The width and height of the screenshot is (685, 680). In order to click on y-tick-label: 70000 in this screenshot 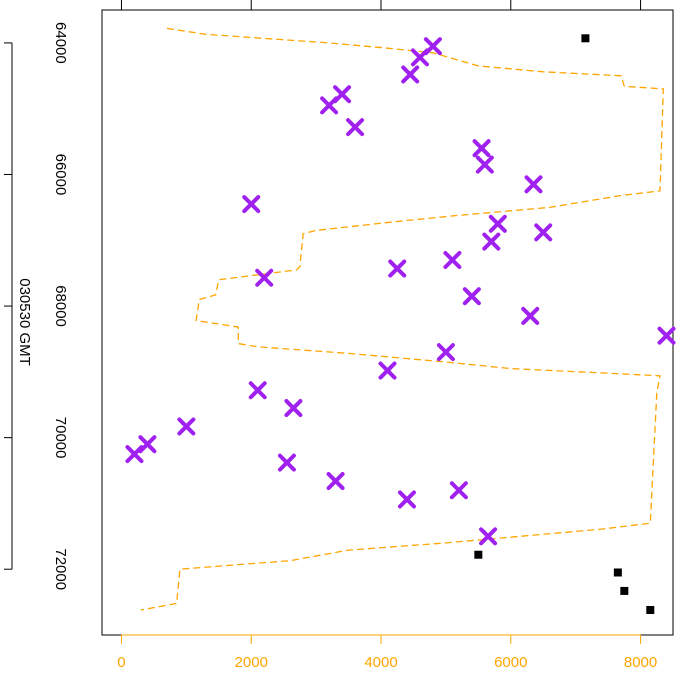, I will do `click(60, 438)`.